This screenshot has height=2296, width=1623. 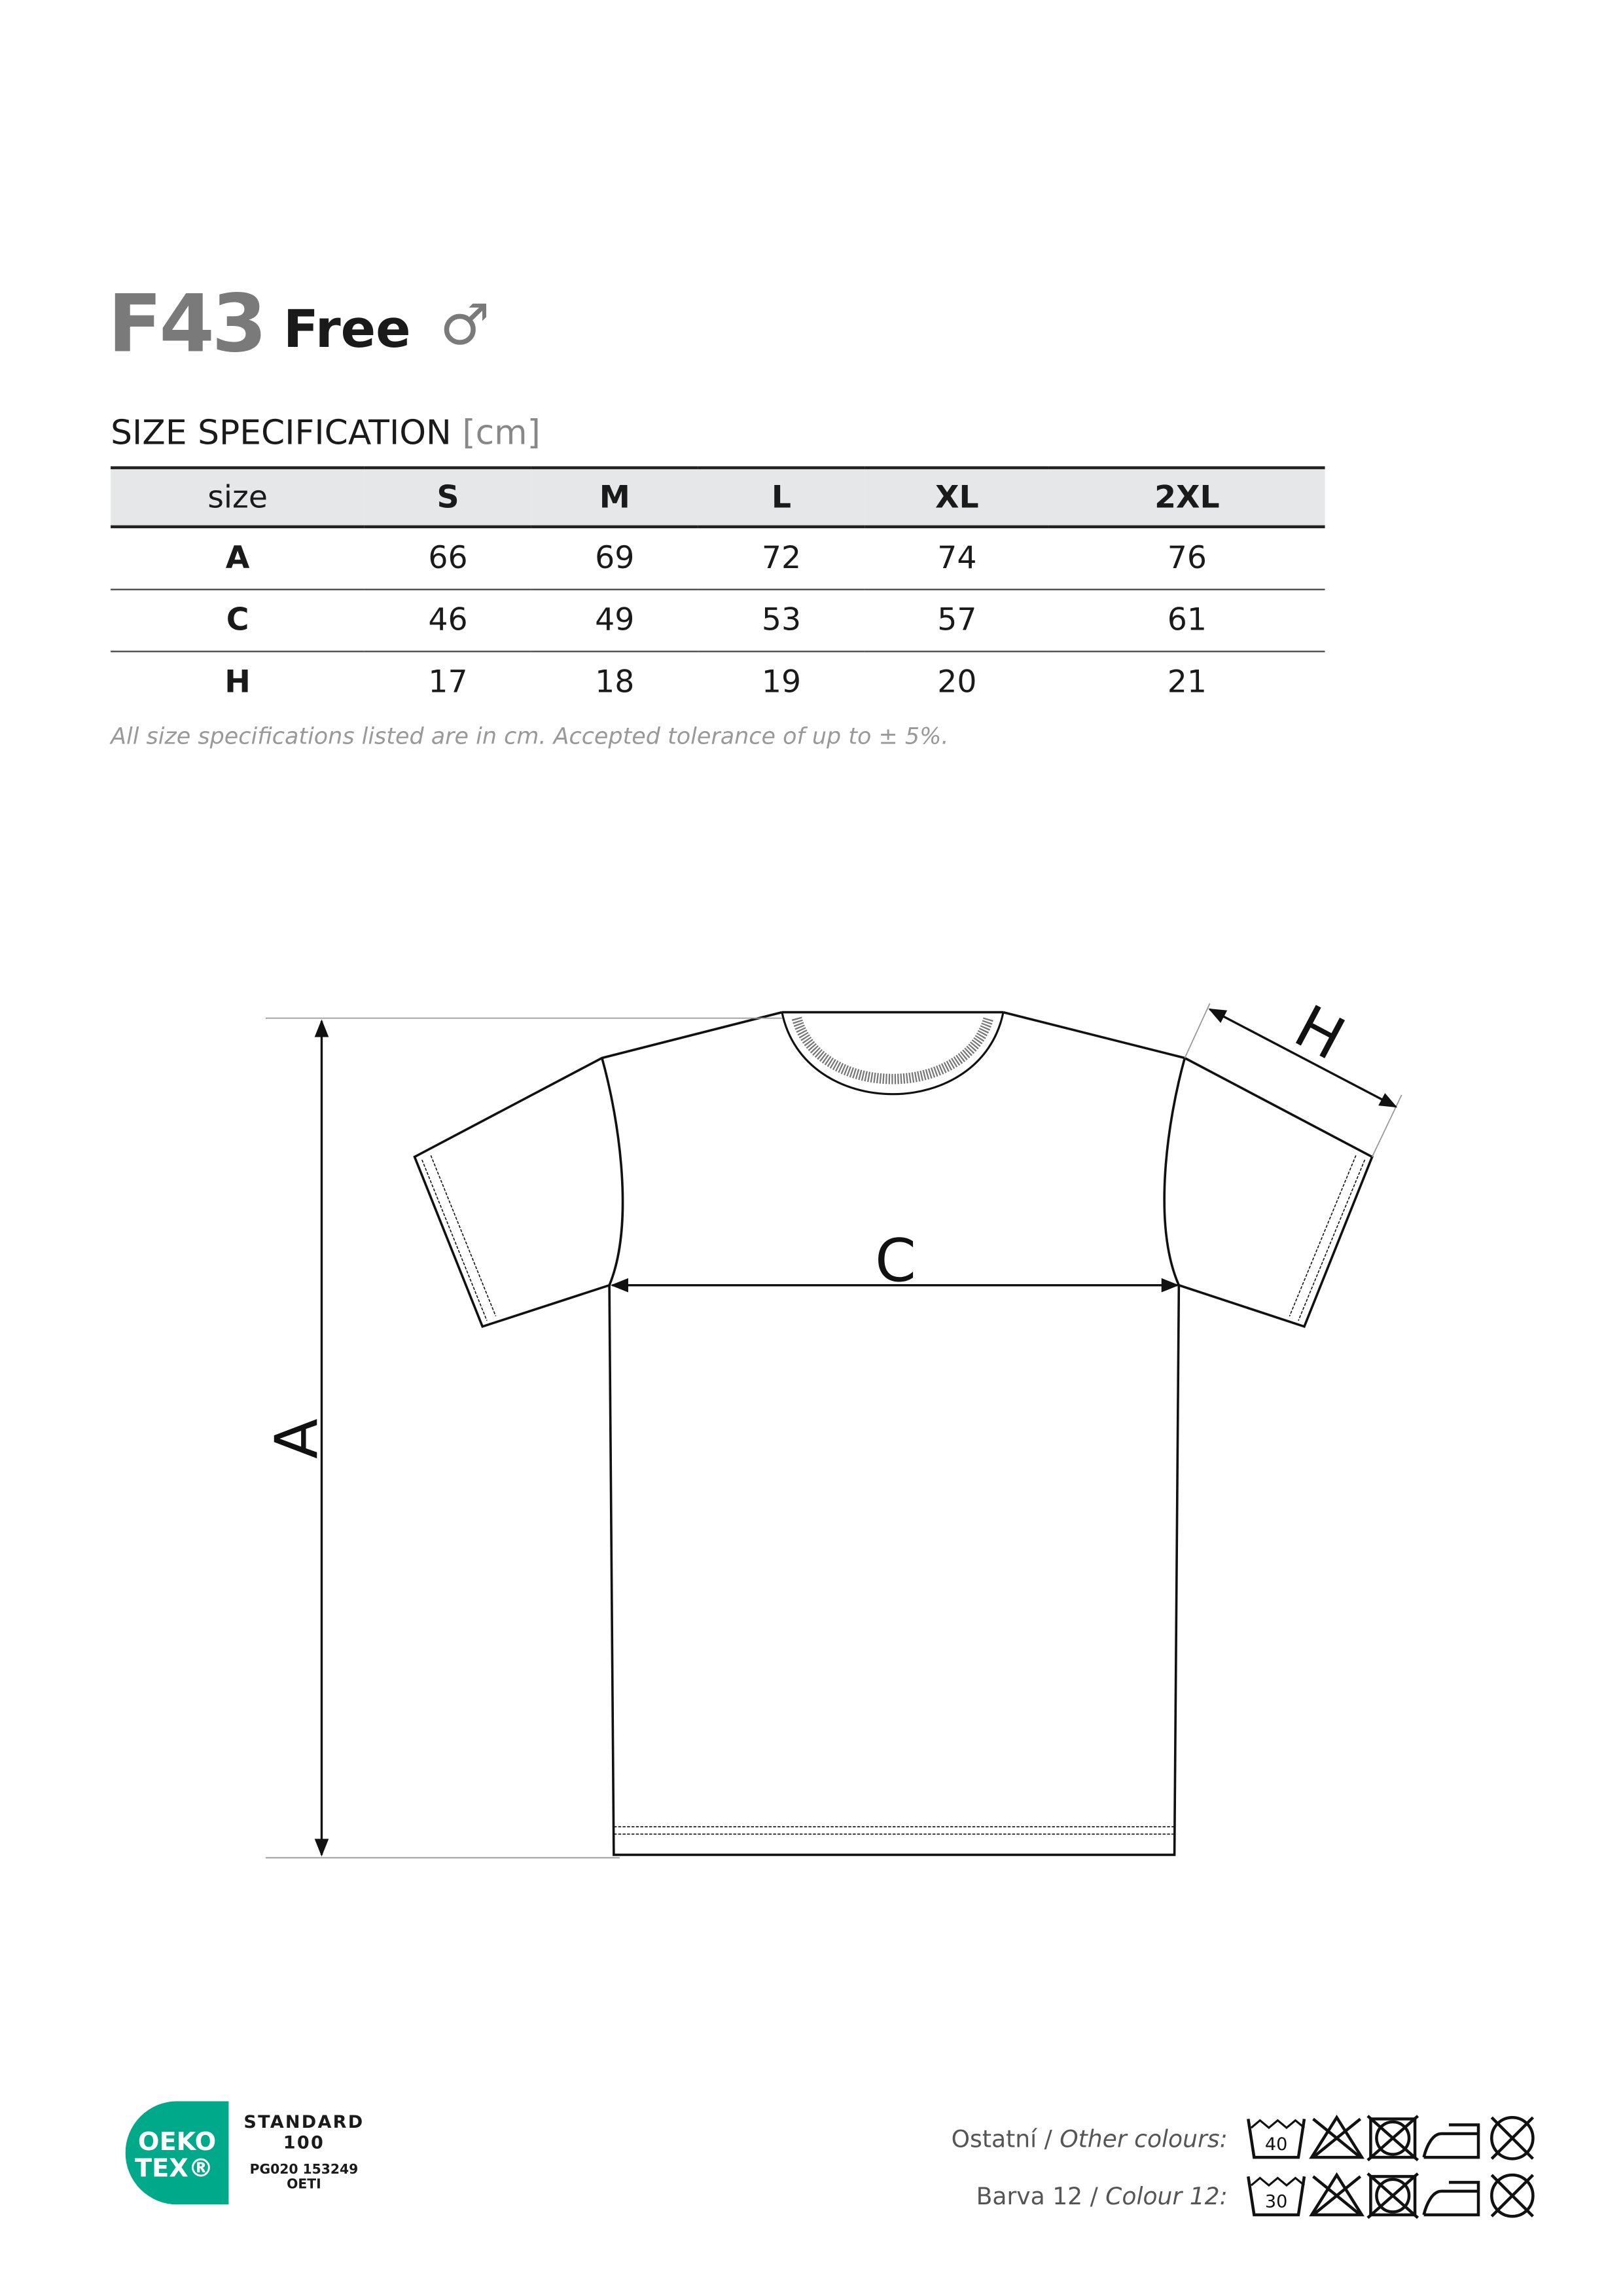 What do you see at coordinates (781, 497) in the screenshot?
I see `column-header: L` at bounding box center [781, 497].